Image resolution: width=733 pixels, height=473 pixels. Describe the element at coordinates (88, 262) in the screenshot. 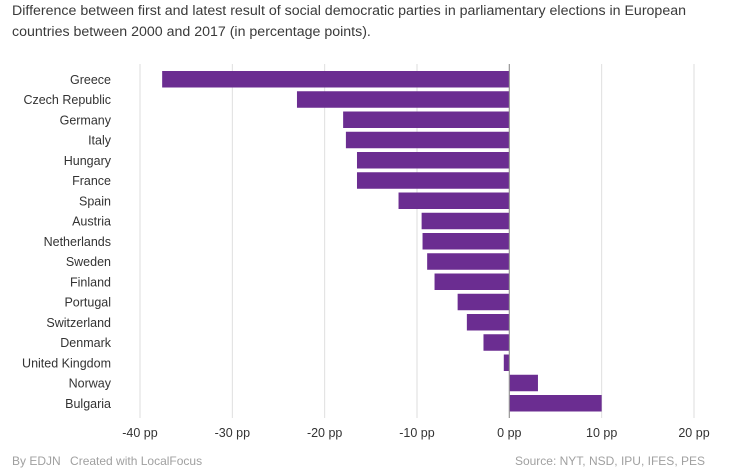

I see `category-label: Sweden` at that location.